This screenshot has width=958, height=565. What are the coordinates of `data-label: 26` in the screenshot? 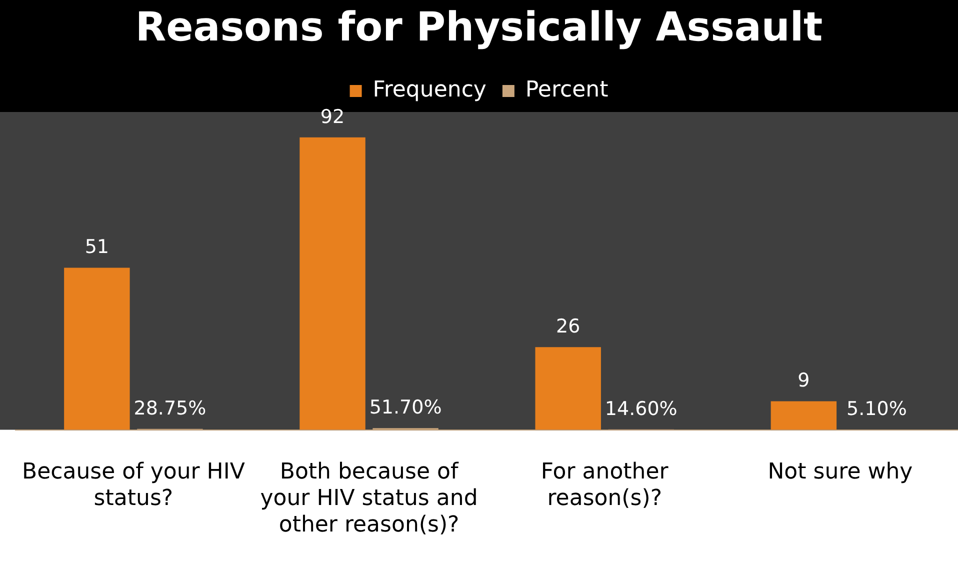 It's located at (568, 327).